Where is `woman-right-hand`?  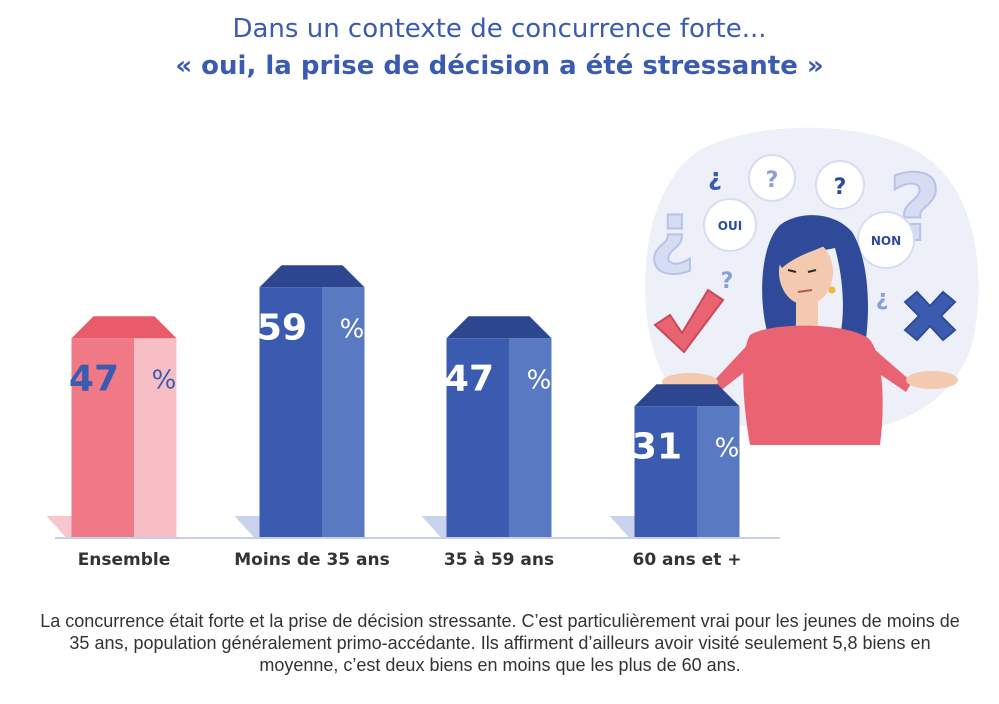
woman-right-hand is located at coordinates (932, 380).